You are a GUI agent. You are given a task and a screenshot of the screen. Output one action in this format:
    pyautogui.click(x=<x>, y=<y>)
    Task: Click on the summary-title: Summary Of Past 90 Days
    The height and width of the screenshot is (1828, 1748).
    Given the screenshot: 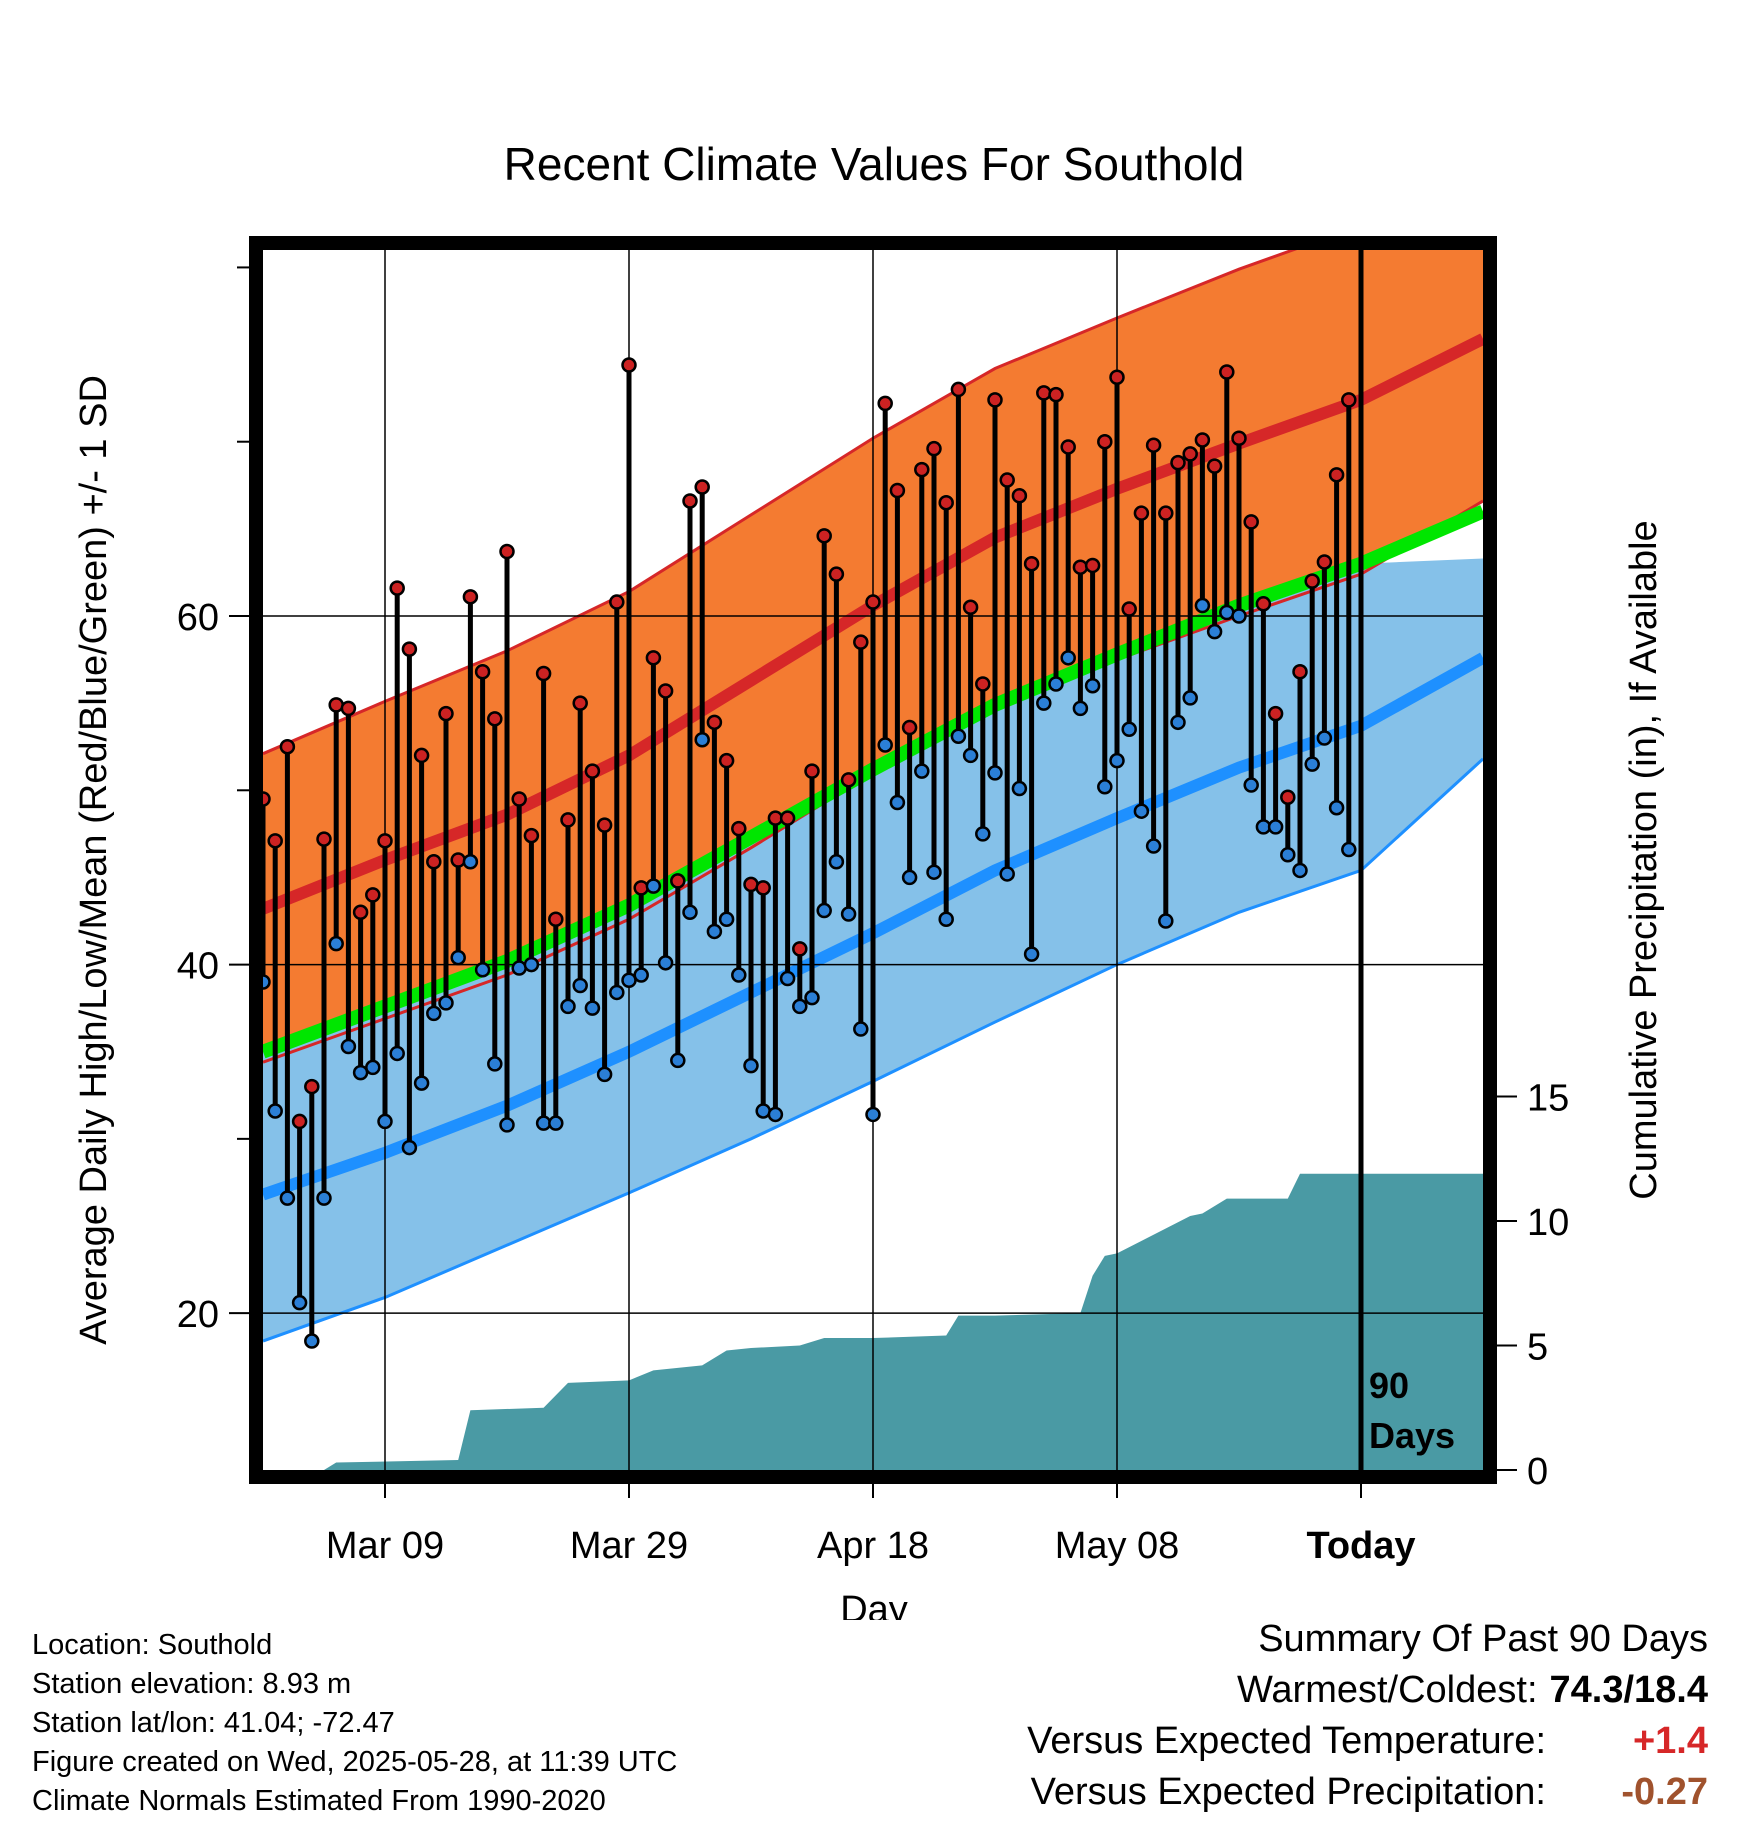 What is the action you would take?
    pyautogui.click(x=1483, y=1639)
    